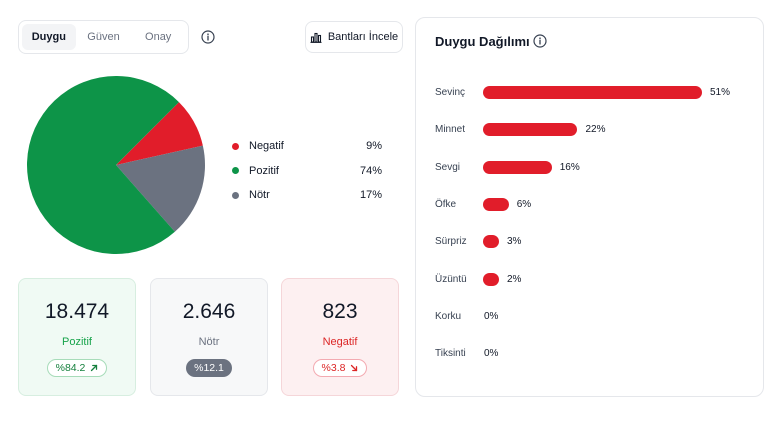 The image size is (780, 424). I want to click on bar-row: Minnet 22%, so click(595, 129).